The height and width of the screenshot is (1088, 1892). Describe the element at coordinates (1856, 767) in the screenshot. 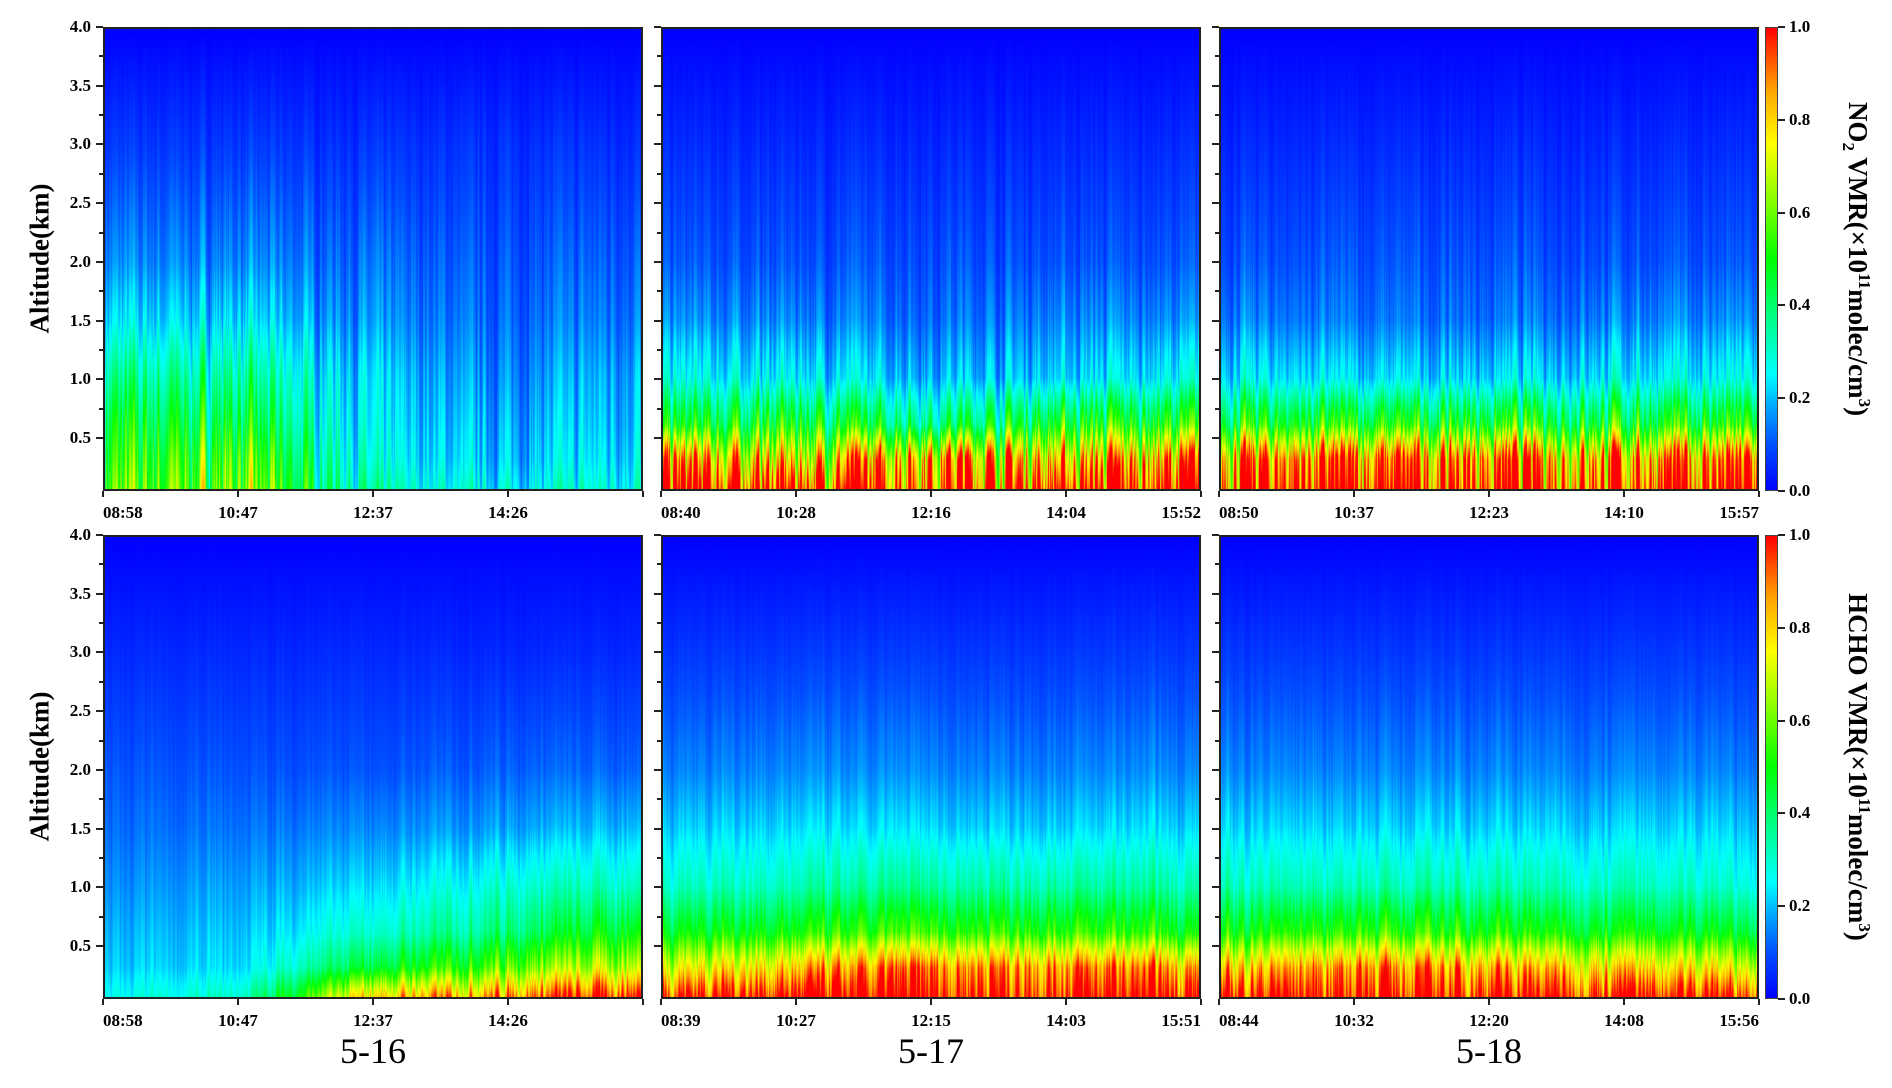

I see `colorbar-label: HCHO VMR(×1011molec/cm3)` at that location.